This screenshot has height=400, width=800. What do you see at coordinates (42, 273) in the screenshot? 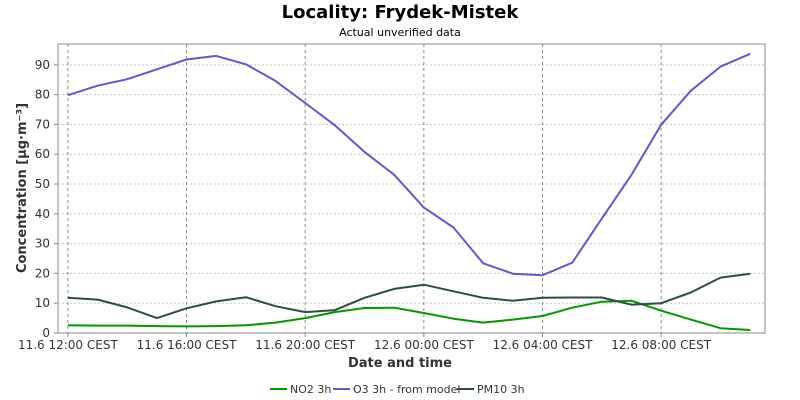
I see `y-tick-label: 20` at bounding box center [42, 273].